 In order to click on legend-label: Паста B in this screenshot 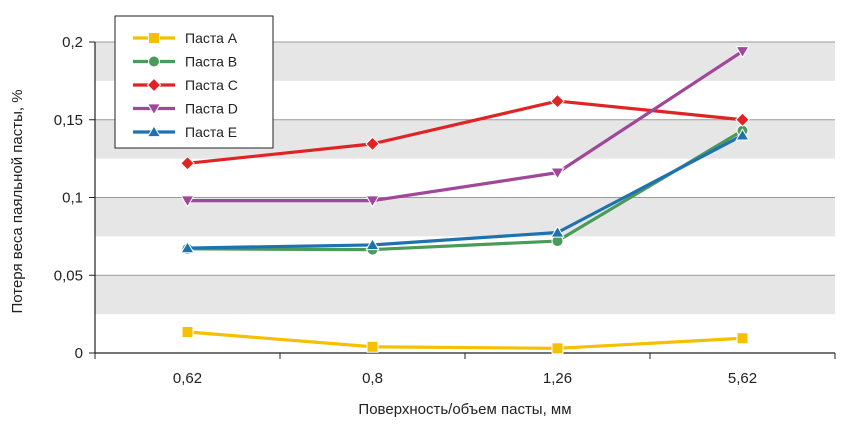, I will do `click(211, 62)`.